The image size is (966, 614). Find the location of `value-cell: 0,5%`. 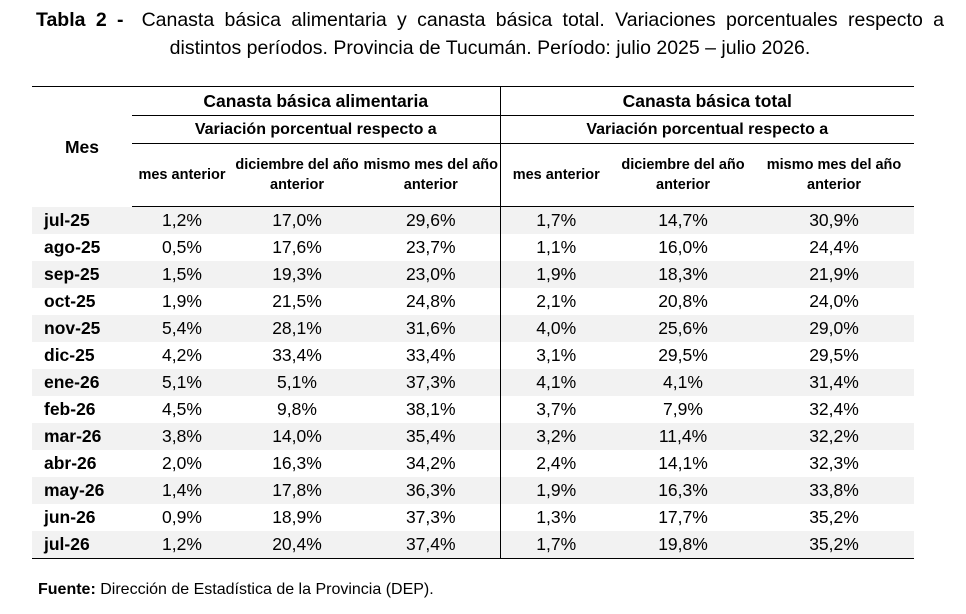

value-cell: 0,5% is located at coordinates (182, 247).